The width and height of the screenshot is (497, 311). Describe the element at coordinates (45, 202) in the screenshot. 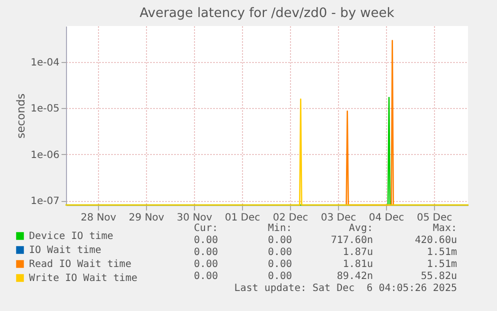

I see `y-tick-label: 1e-07` at that location.